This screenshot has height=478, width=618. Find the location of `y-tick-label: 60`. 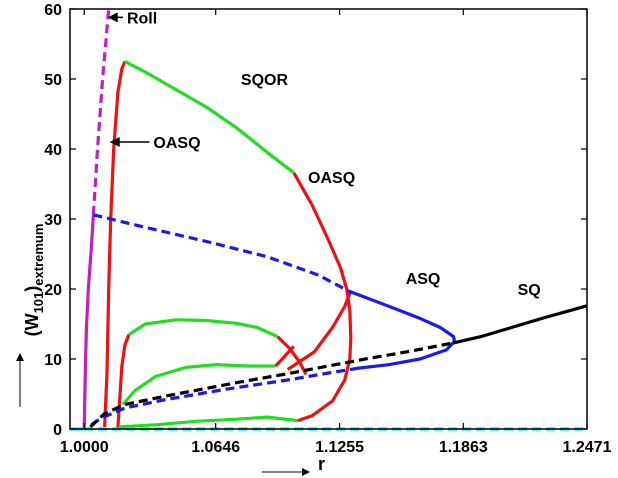

y-tick-label: 60 is located at coordinates (53, 10).